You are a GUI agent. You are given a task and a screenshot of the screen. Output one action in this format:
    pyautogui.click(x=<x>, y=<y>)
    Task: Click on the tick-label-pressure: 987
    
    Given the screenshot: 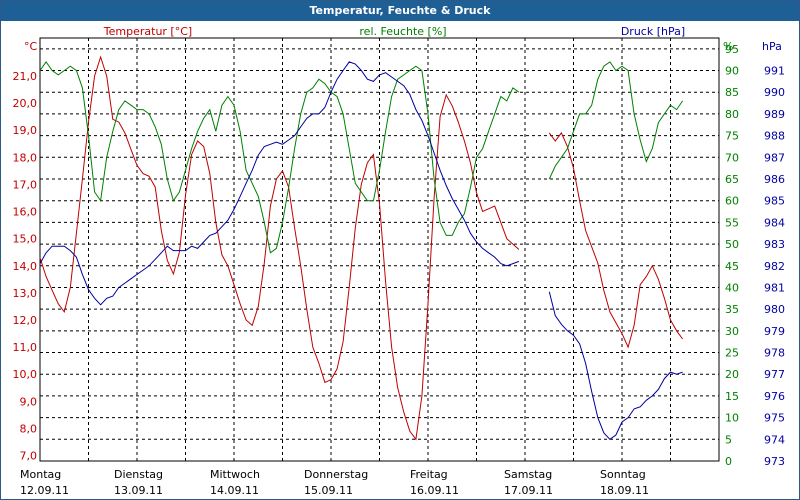 What is the action you would take?
    pyautogui.click(x=774, y=157)
    